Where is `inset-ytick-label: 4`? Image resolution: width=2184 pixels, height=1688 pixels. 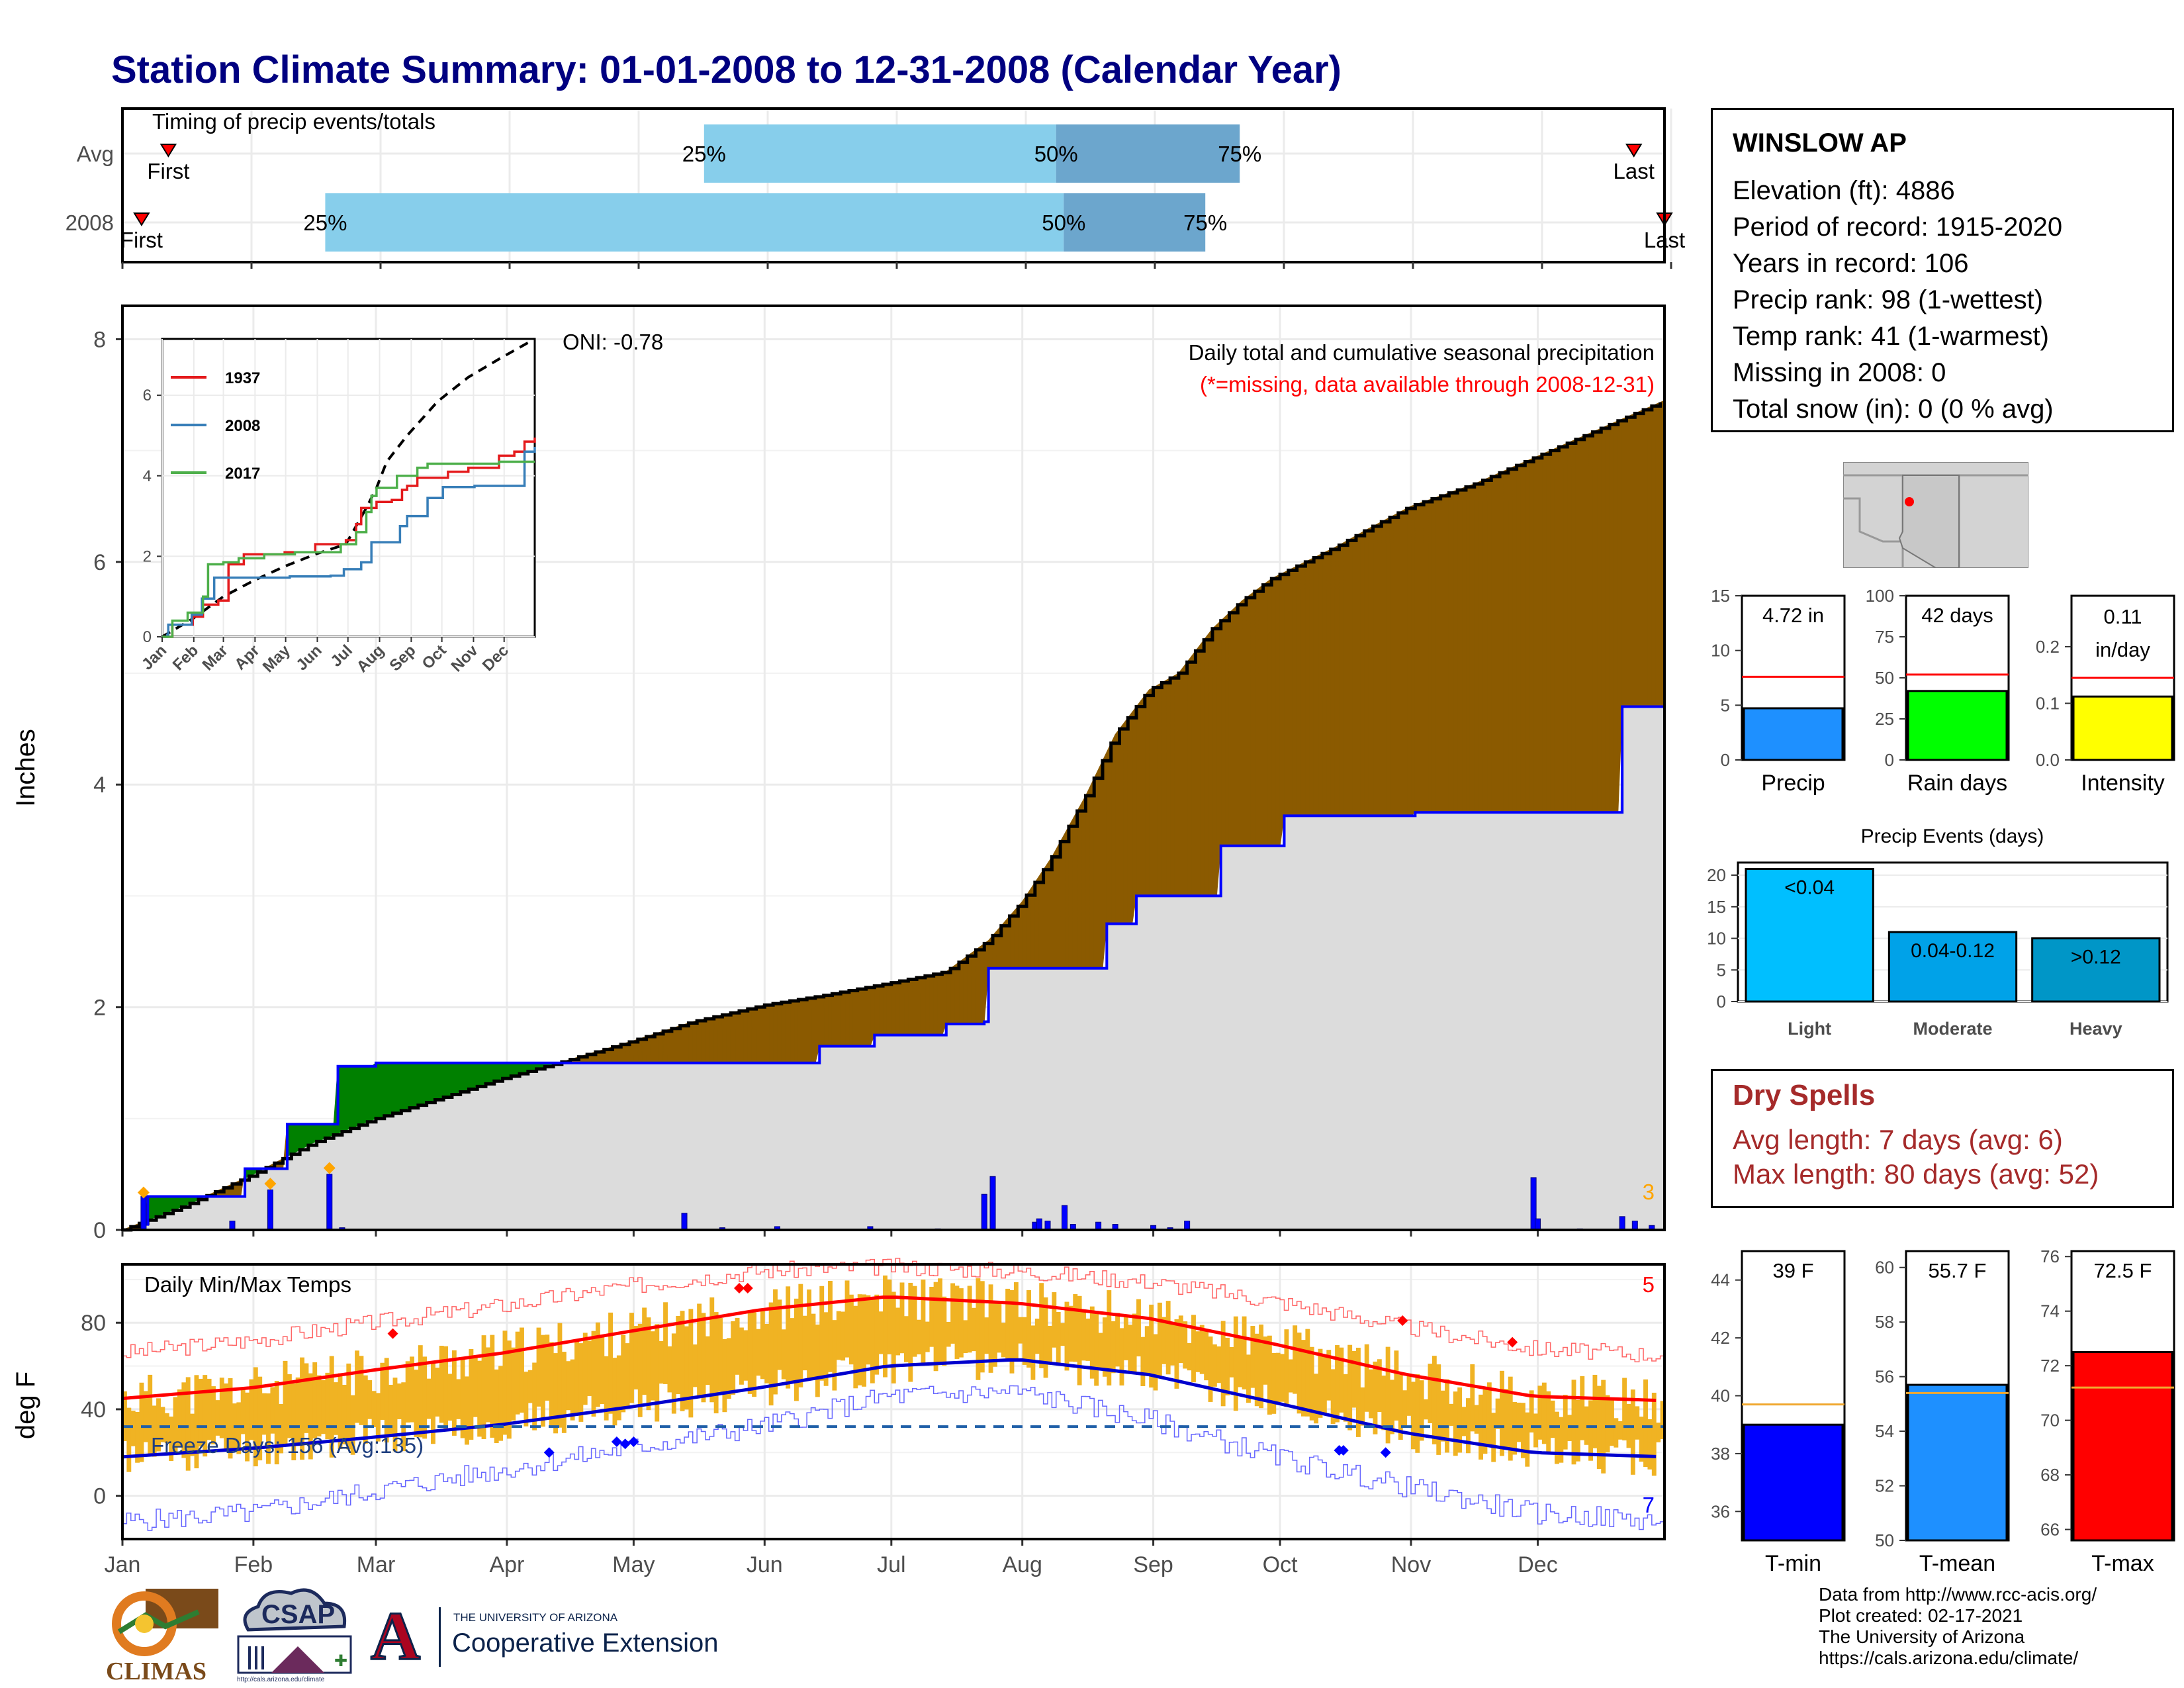
inset-ytick-label: 4 is located at coordinates (147, 476).